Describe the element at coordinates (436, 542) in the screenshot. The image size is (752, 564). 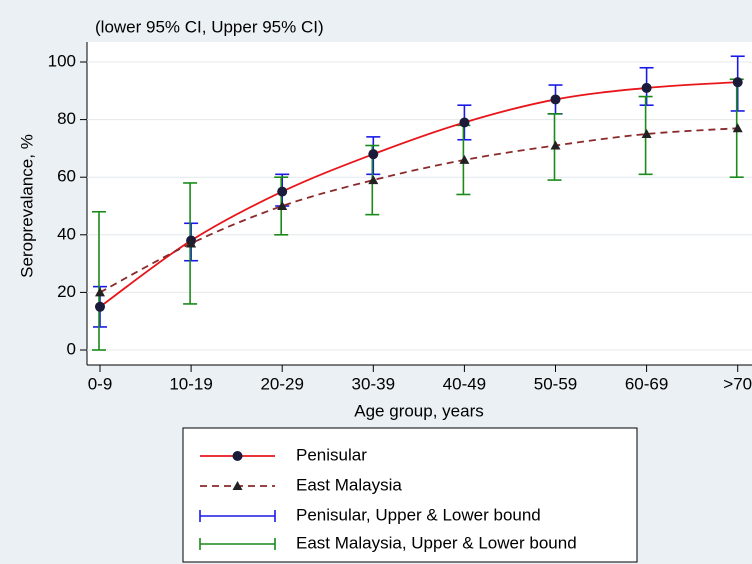
I see `legend-label: East Malaysia, Upper & Lower bound` at that location.